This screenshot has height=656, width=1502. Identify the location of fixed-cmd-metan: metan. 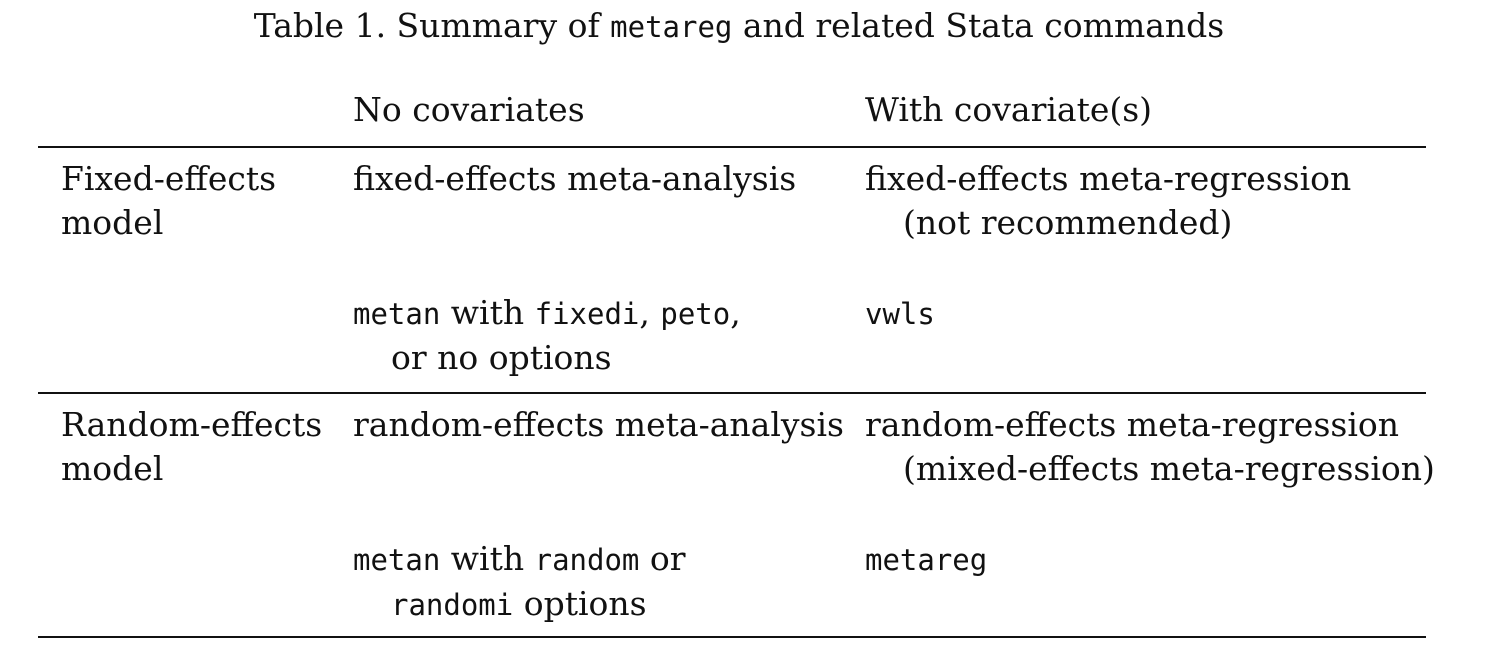
(397, 314).